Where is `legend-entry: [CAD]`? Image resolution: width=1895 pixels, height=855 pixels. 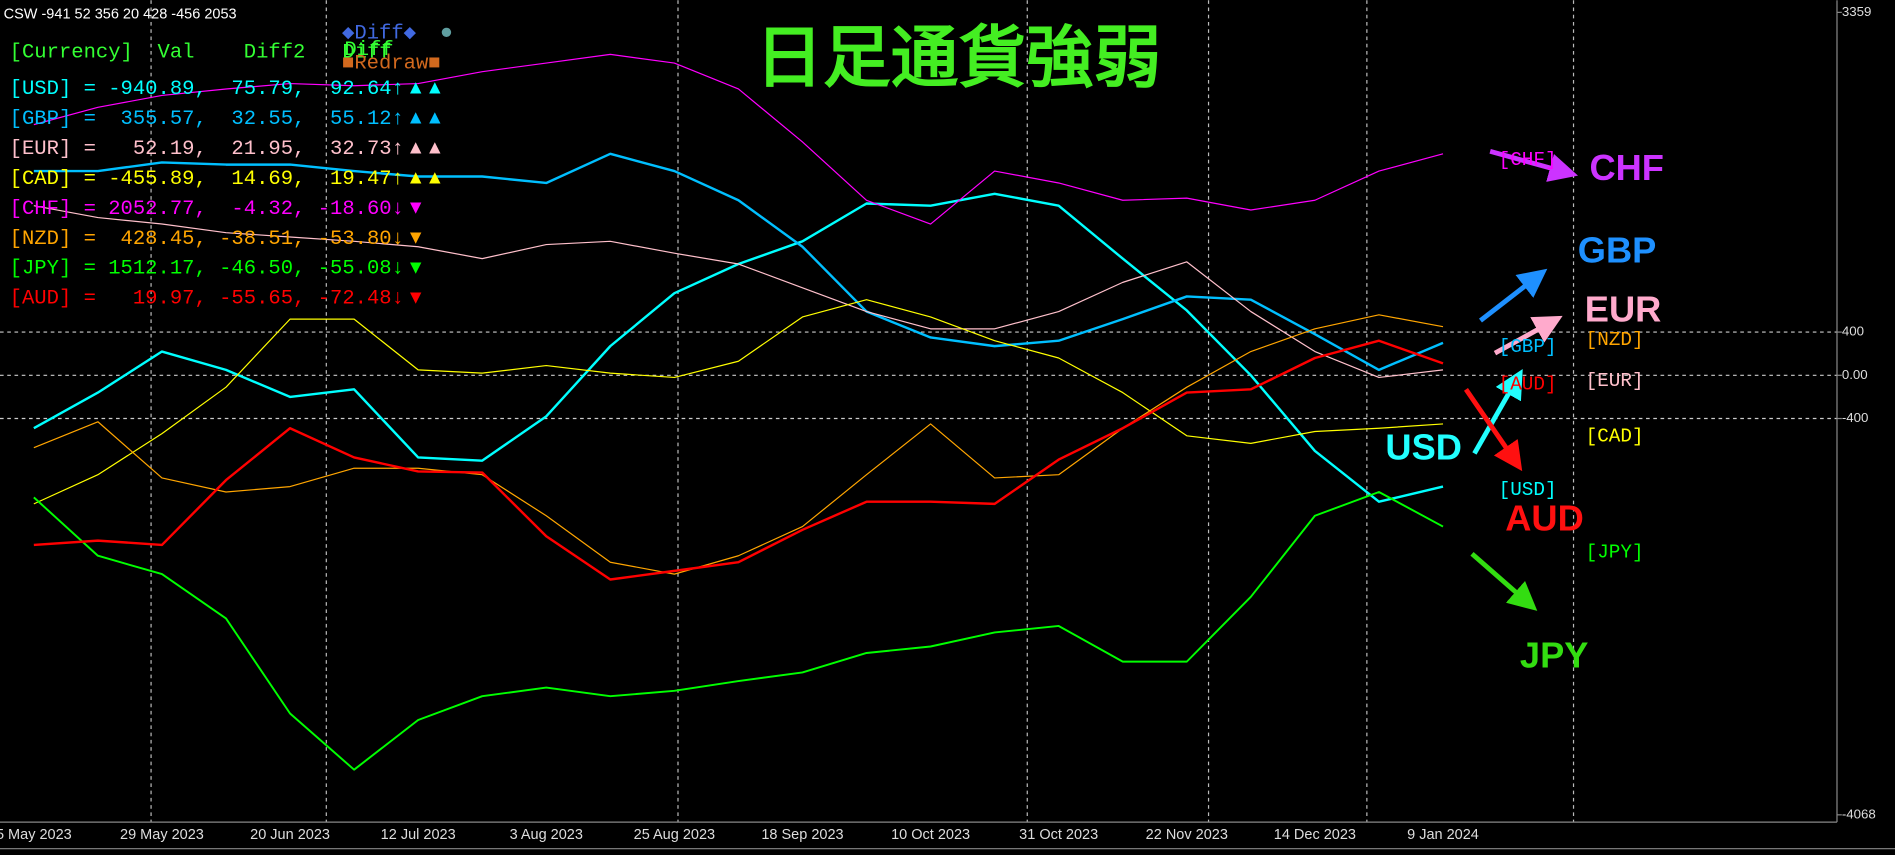
legend-entry: [CAD] is located at coordinates (1615, 437).